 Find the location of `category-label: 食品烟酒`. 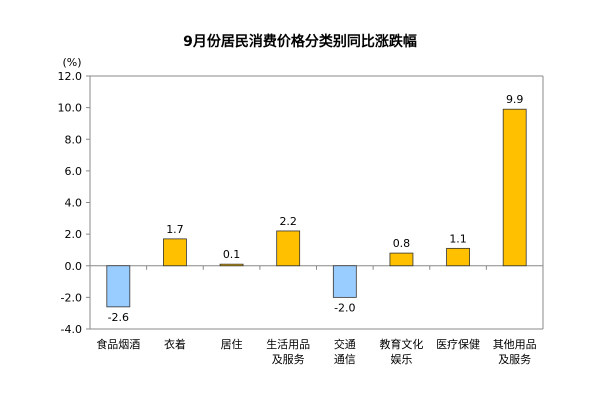

category-label: 食品烟酒 is located at coordinates (118, 344).